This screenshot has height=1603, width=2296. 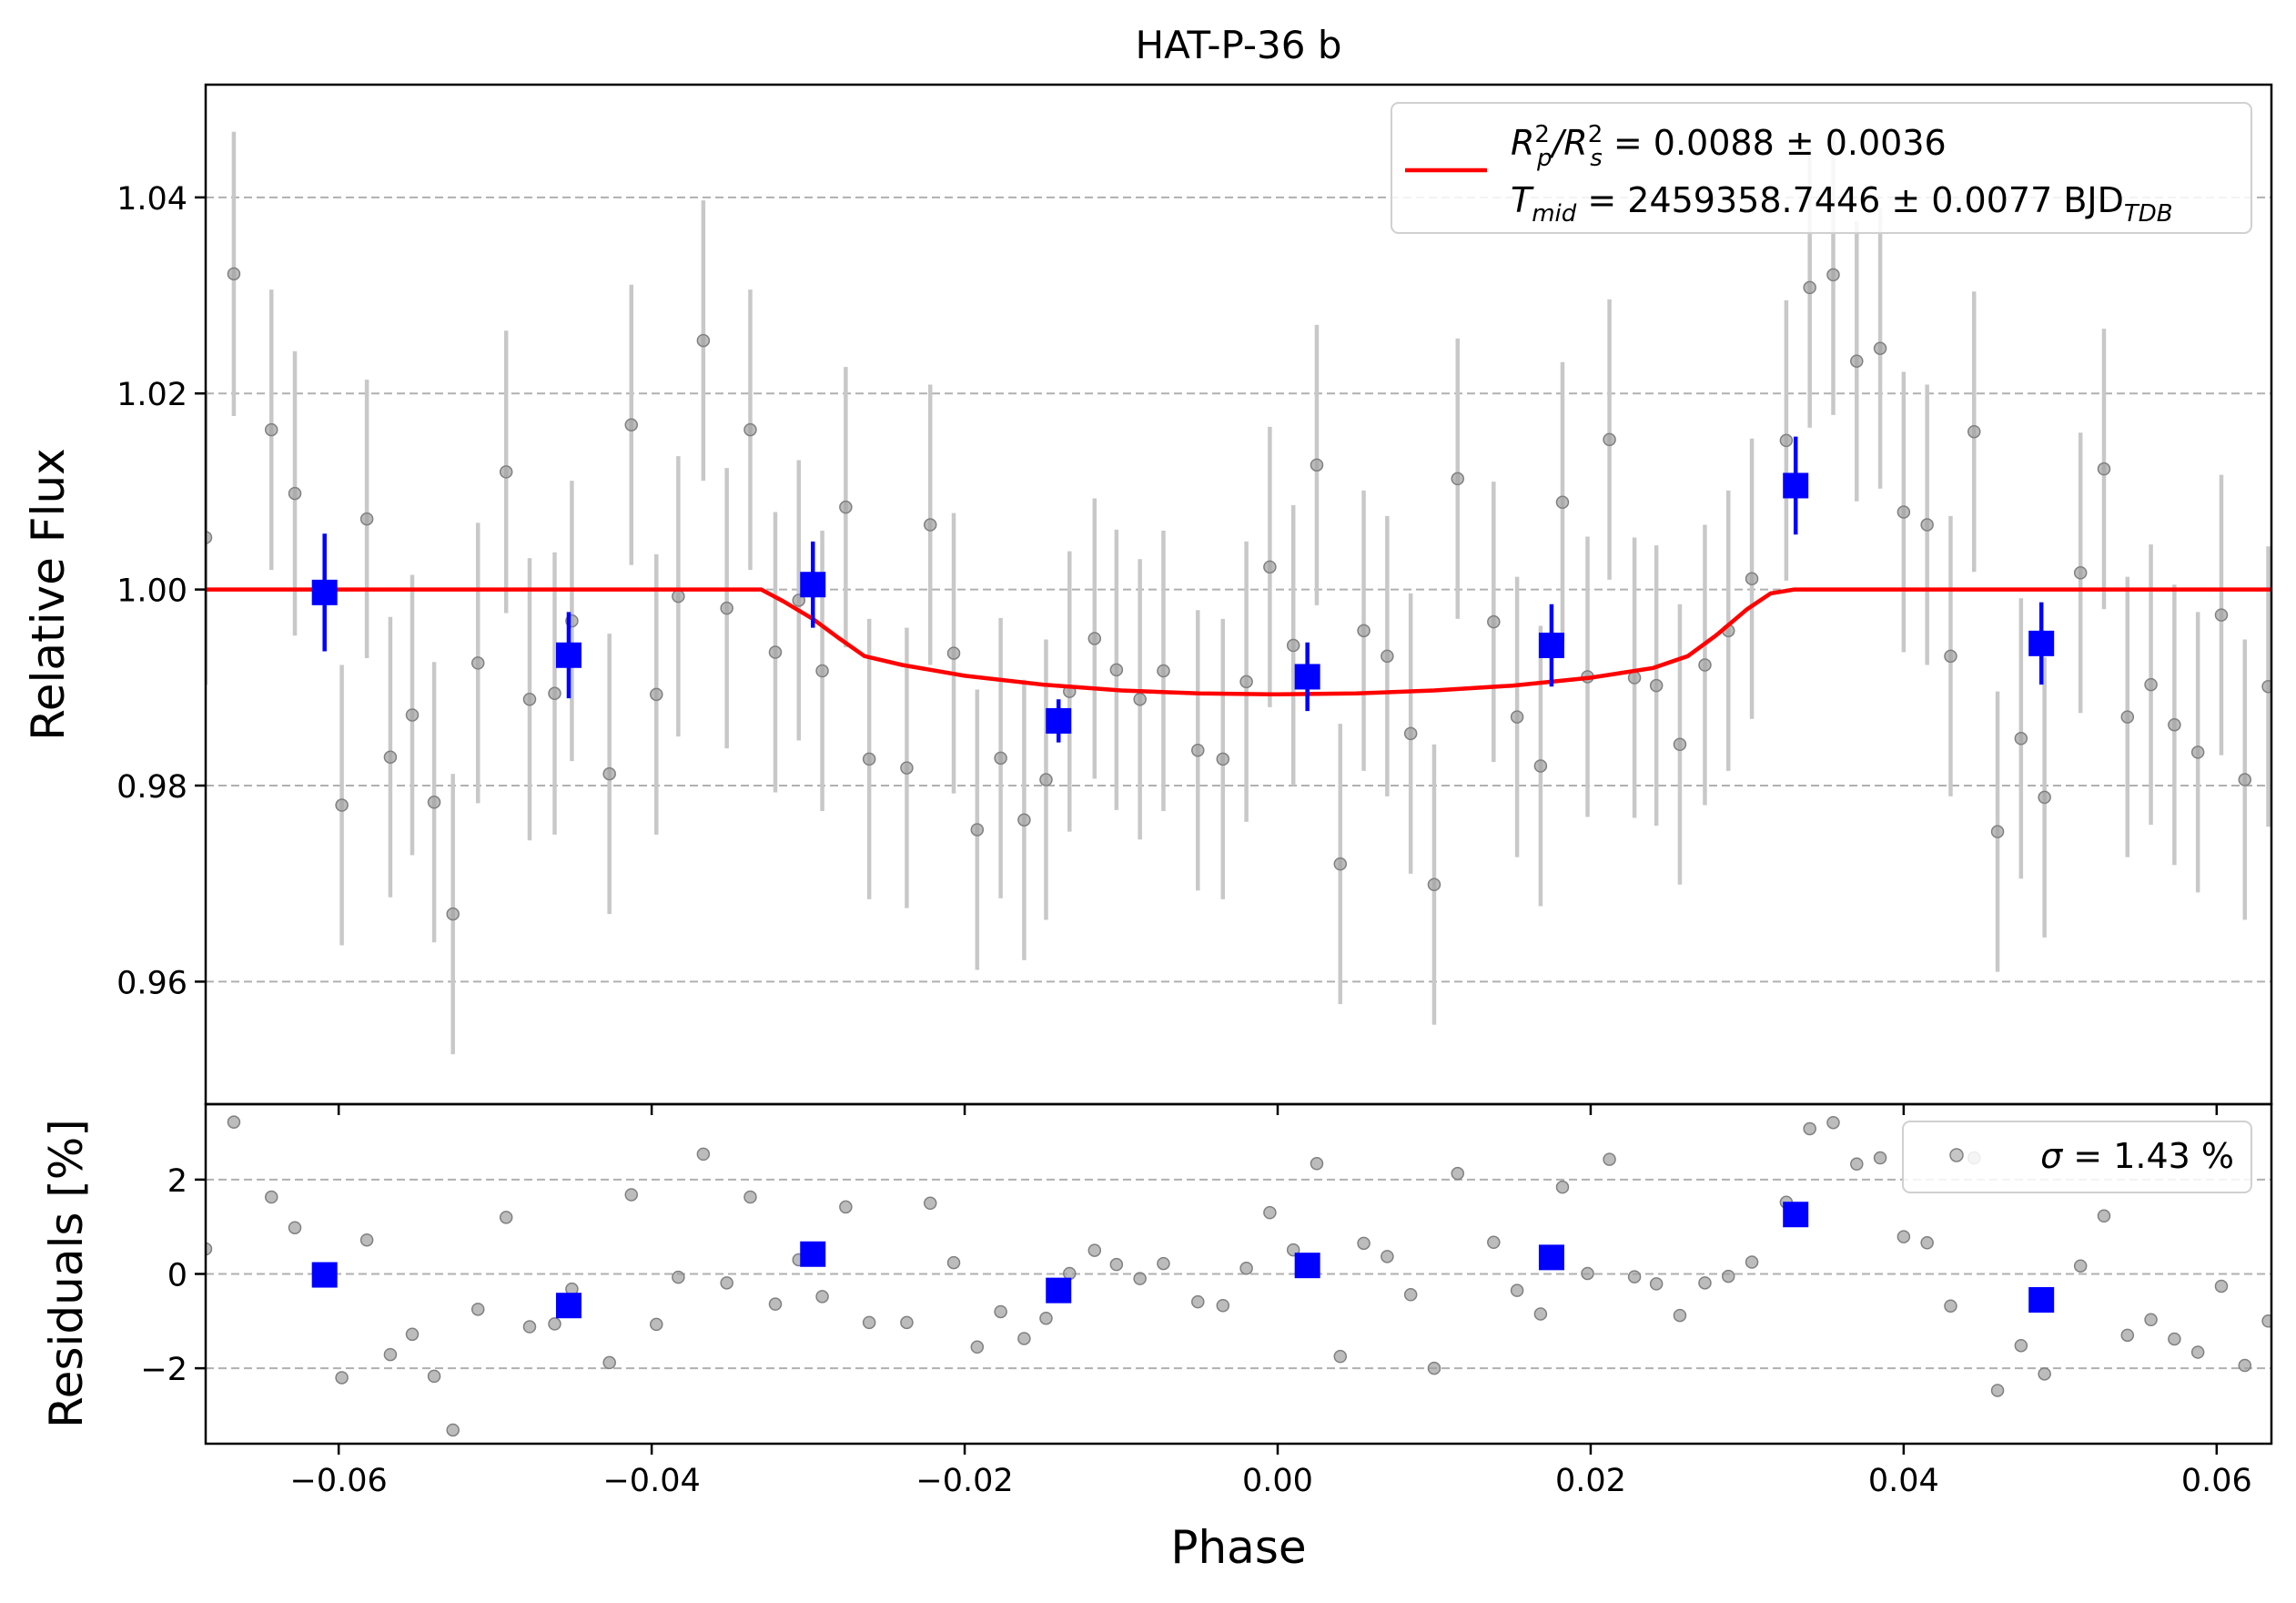 What do you see at coordinates (161, 591) in the screenshot?
I see `flux-y-ticks: 0.96 0.98 1.00 1.02 1.04` at bounding box center [161, 591].